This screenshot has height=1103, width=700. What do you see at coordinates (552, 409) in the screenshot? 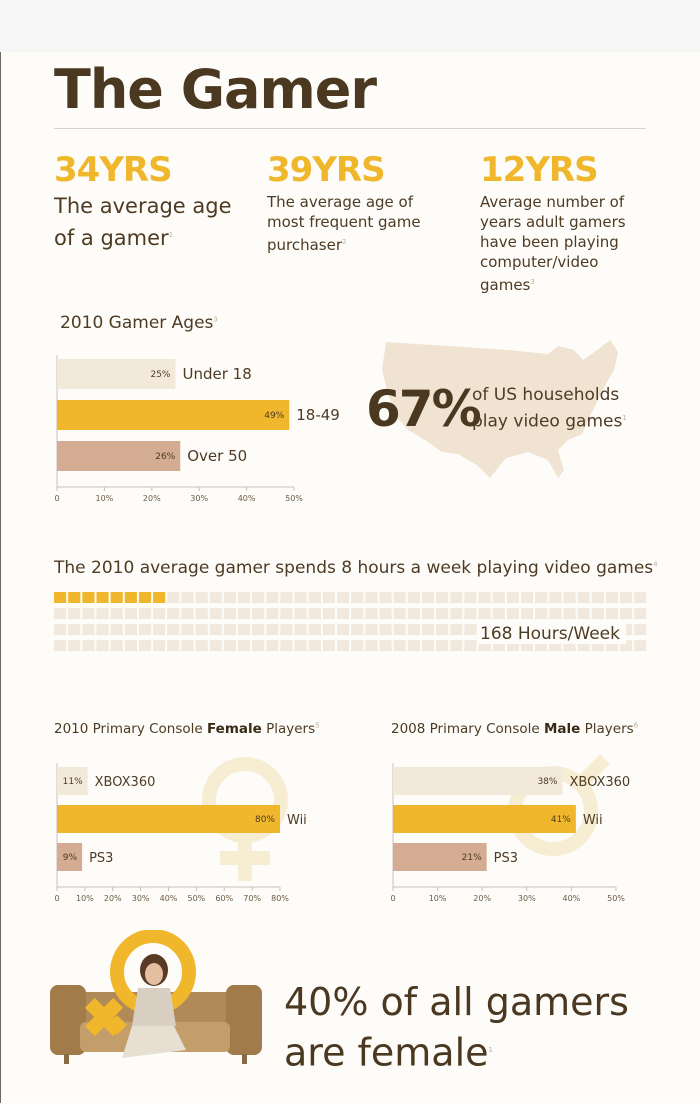
I see `households-text: of US households play video games1` at bounding box center [552, 409].